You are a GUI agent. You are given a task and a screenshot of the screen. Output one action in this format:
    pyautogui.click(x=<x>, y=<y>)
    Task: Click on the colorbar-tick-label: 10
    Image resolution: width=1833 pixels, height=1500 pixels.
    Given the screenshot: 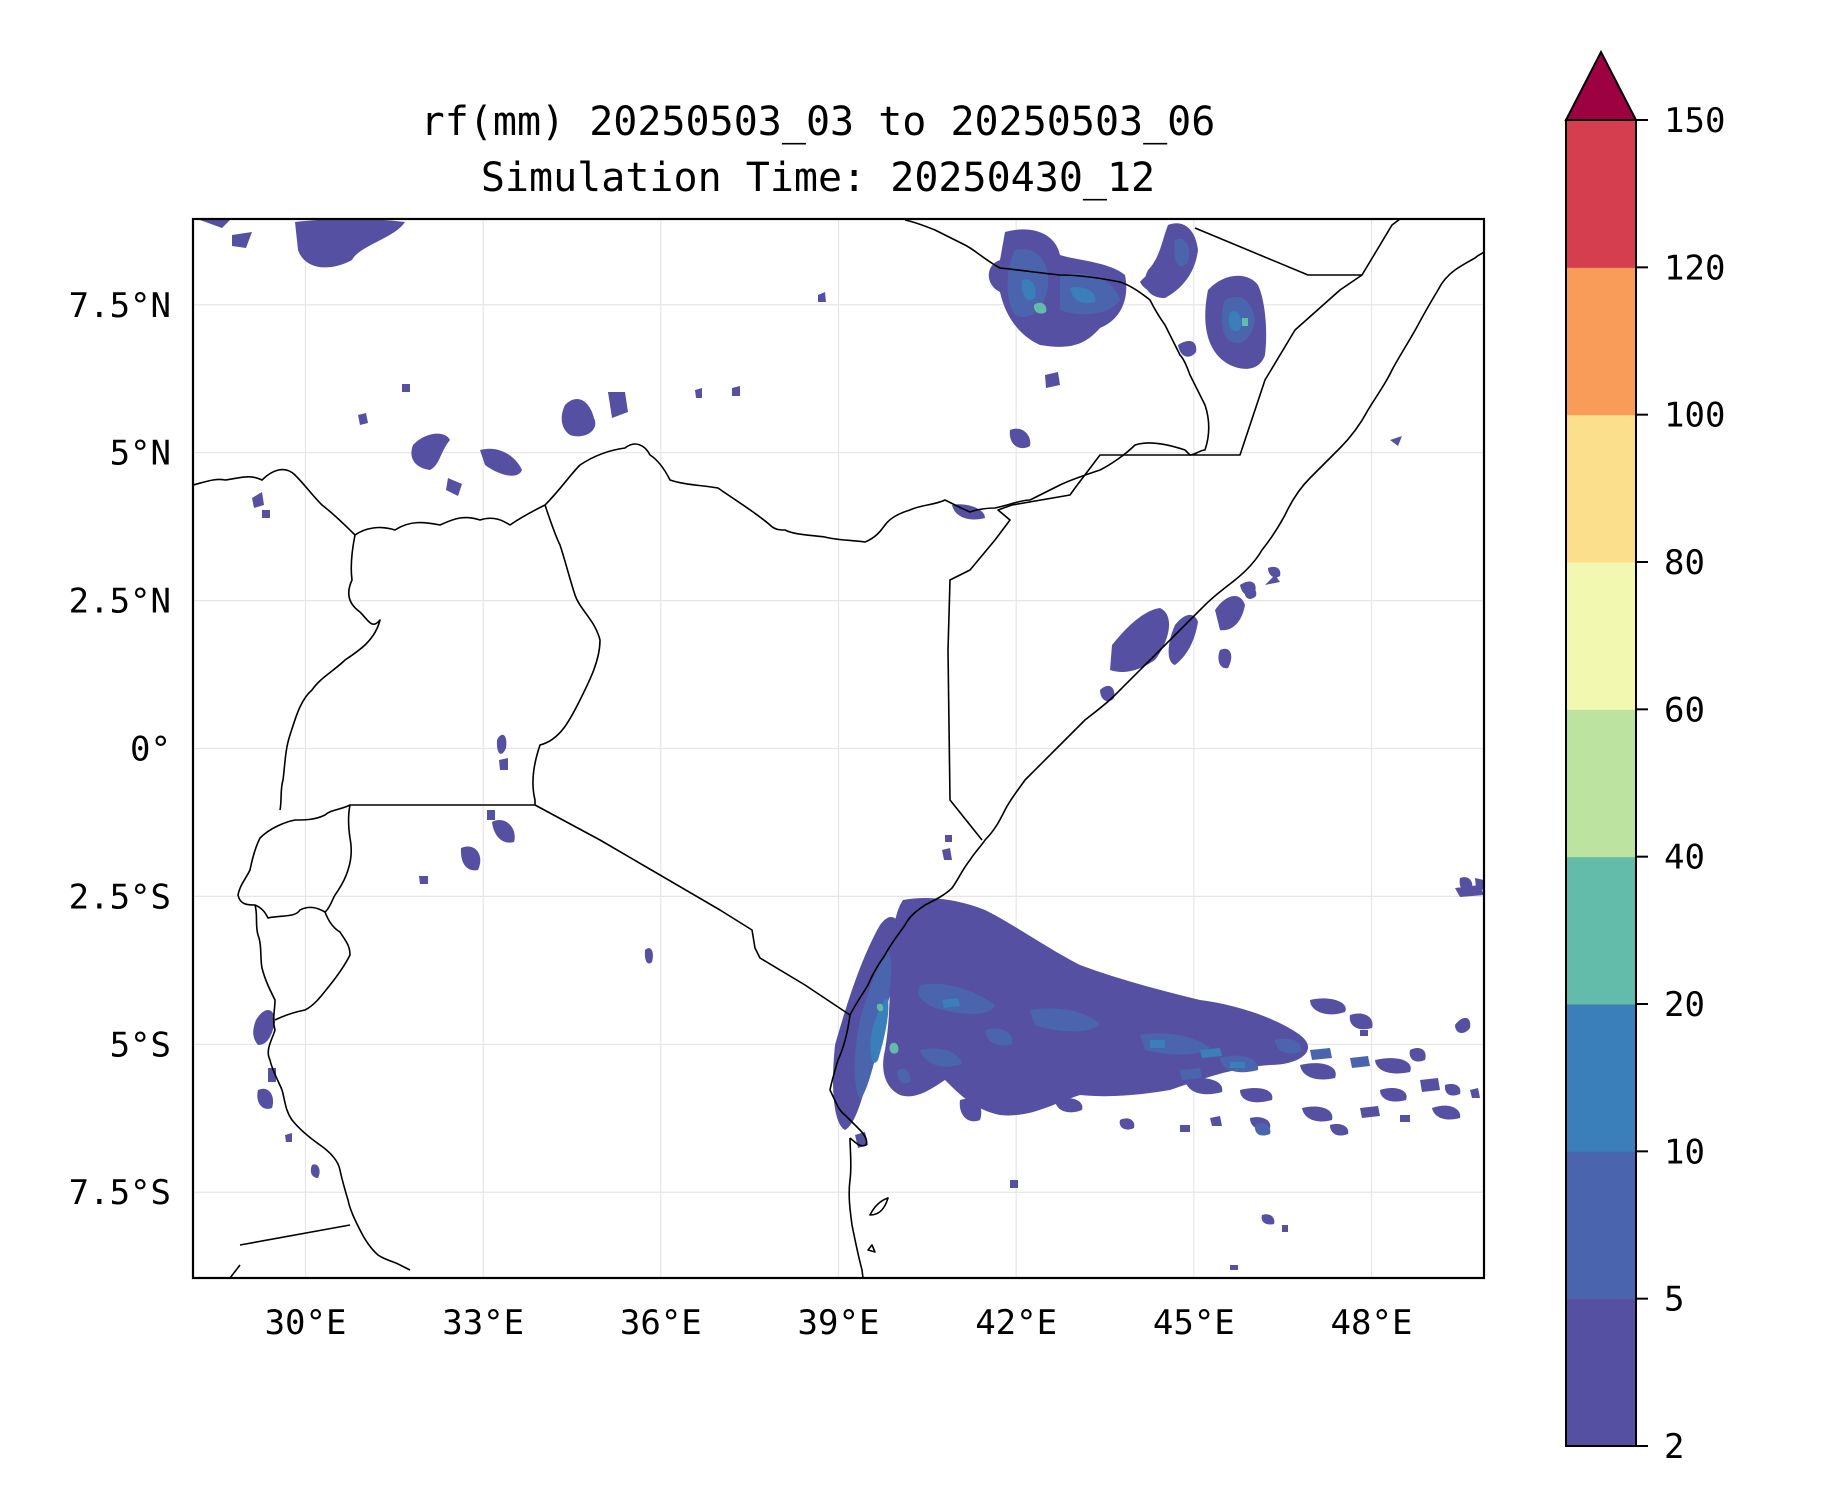 What is the action you would take?
    pyautogui.click(x=1684, y=1152)
    